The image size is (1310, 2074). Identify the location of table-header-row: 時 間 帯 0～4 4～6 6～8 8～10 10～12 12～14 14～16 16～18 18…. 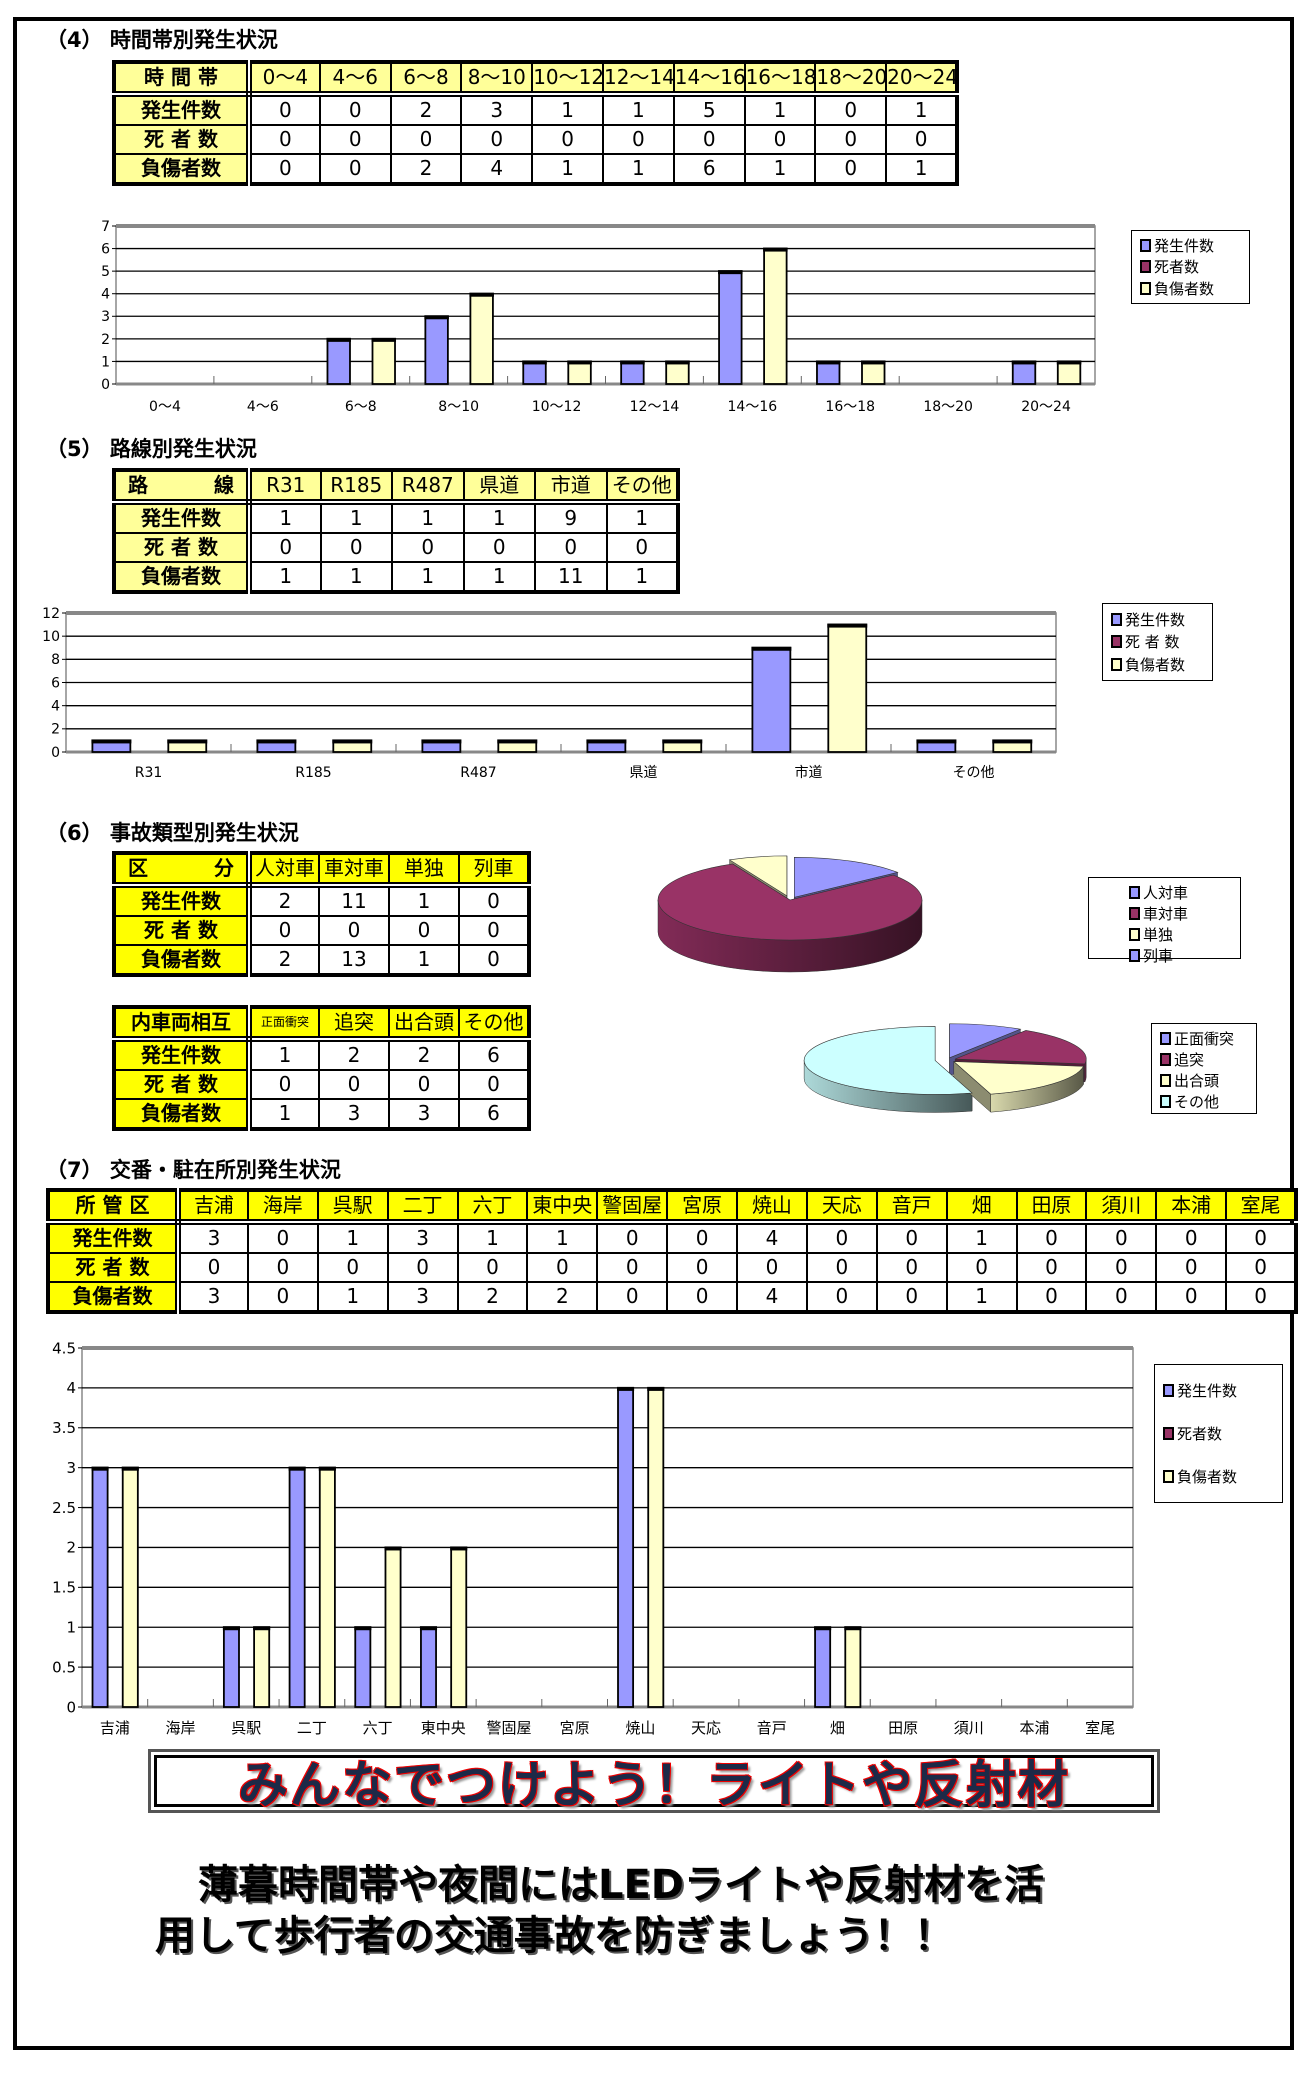
(535, 79).